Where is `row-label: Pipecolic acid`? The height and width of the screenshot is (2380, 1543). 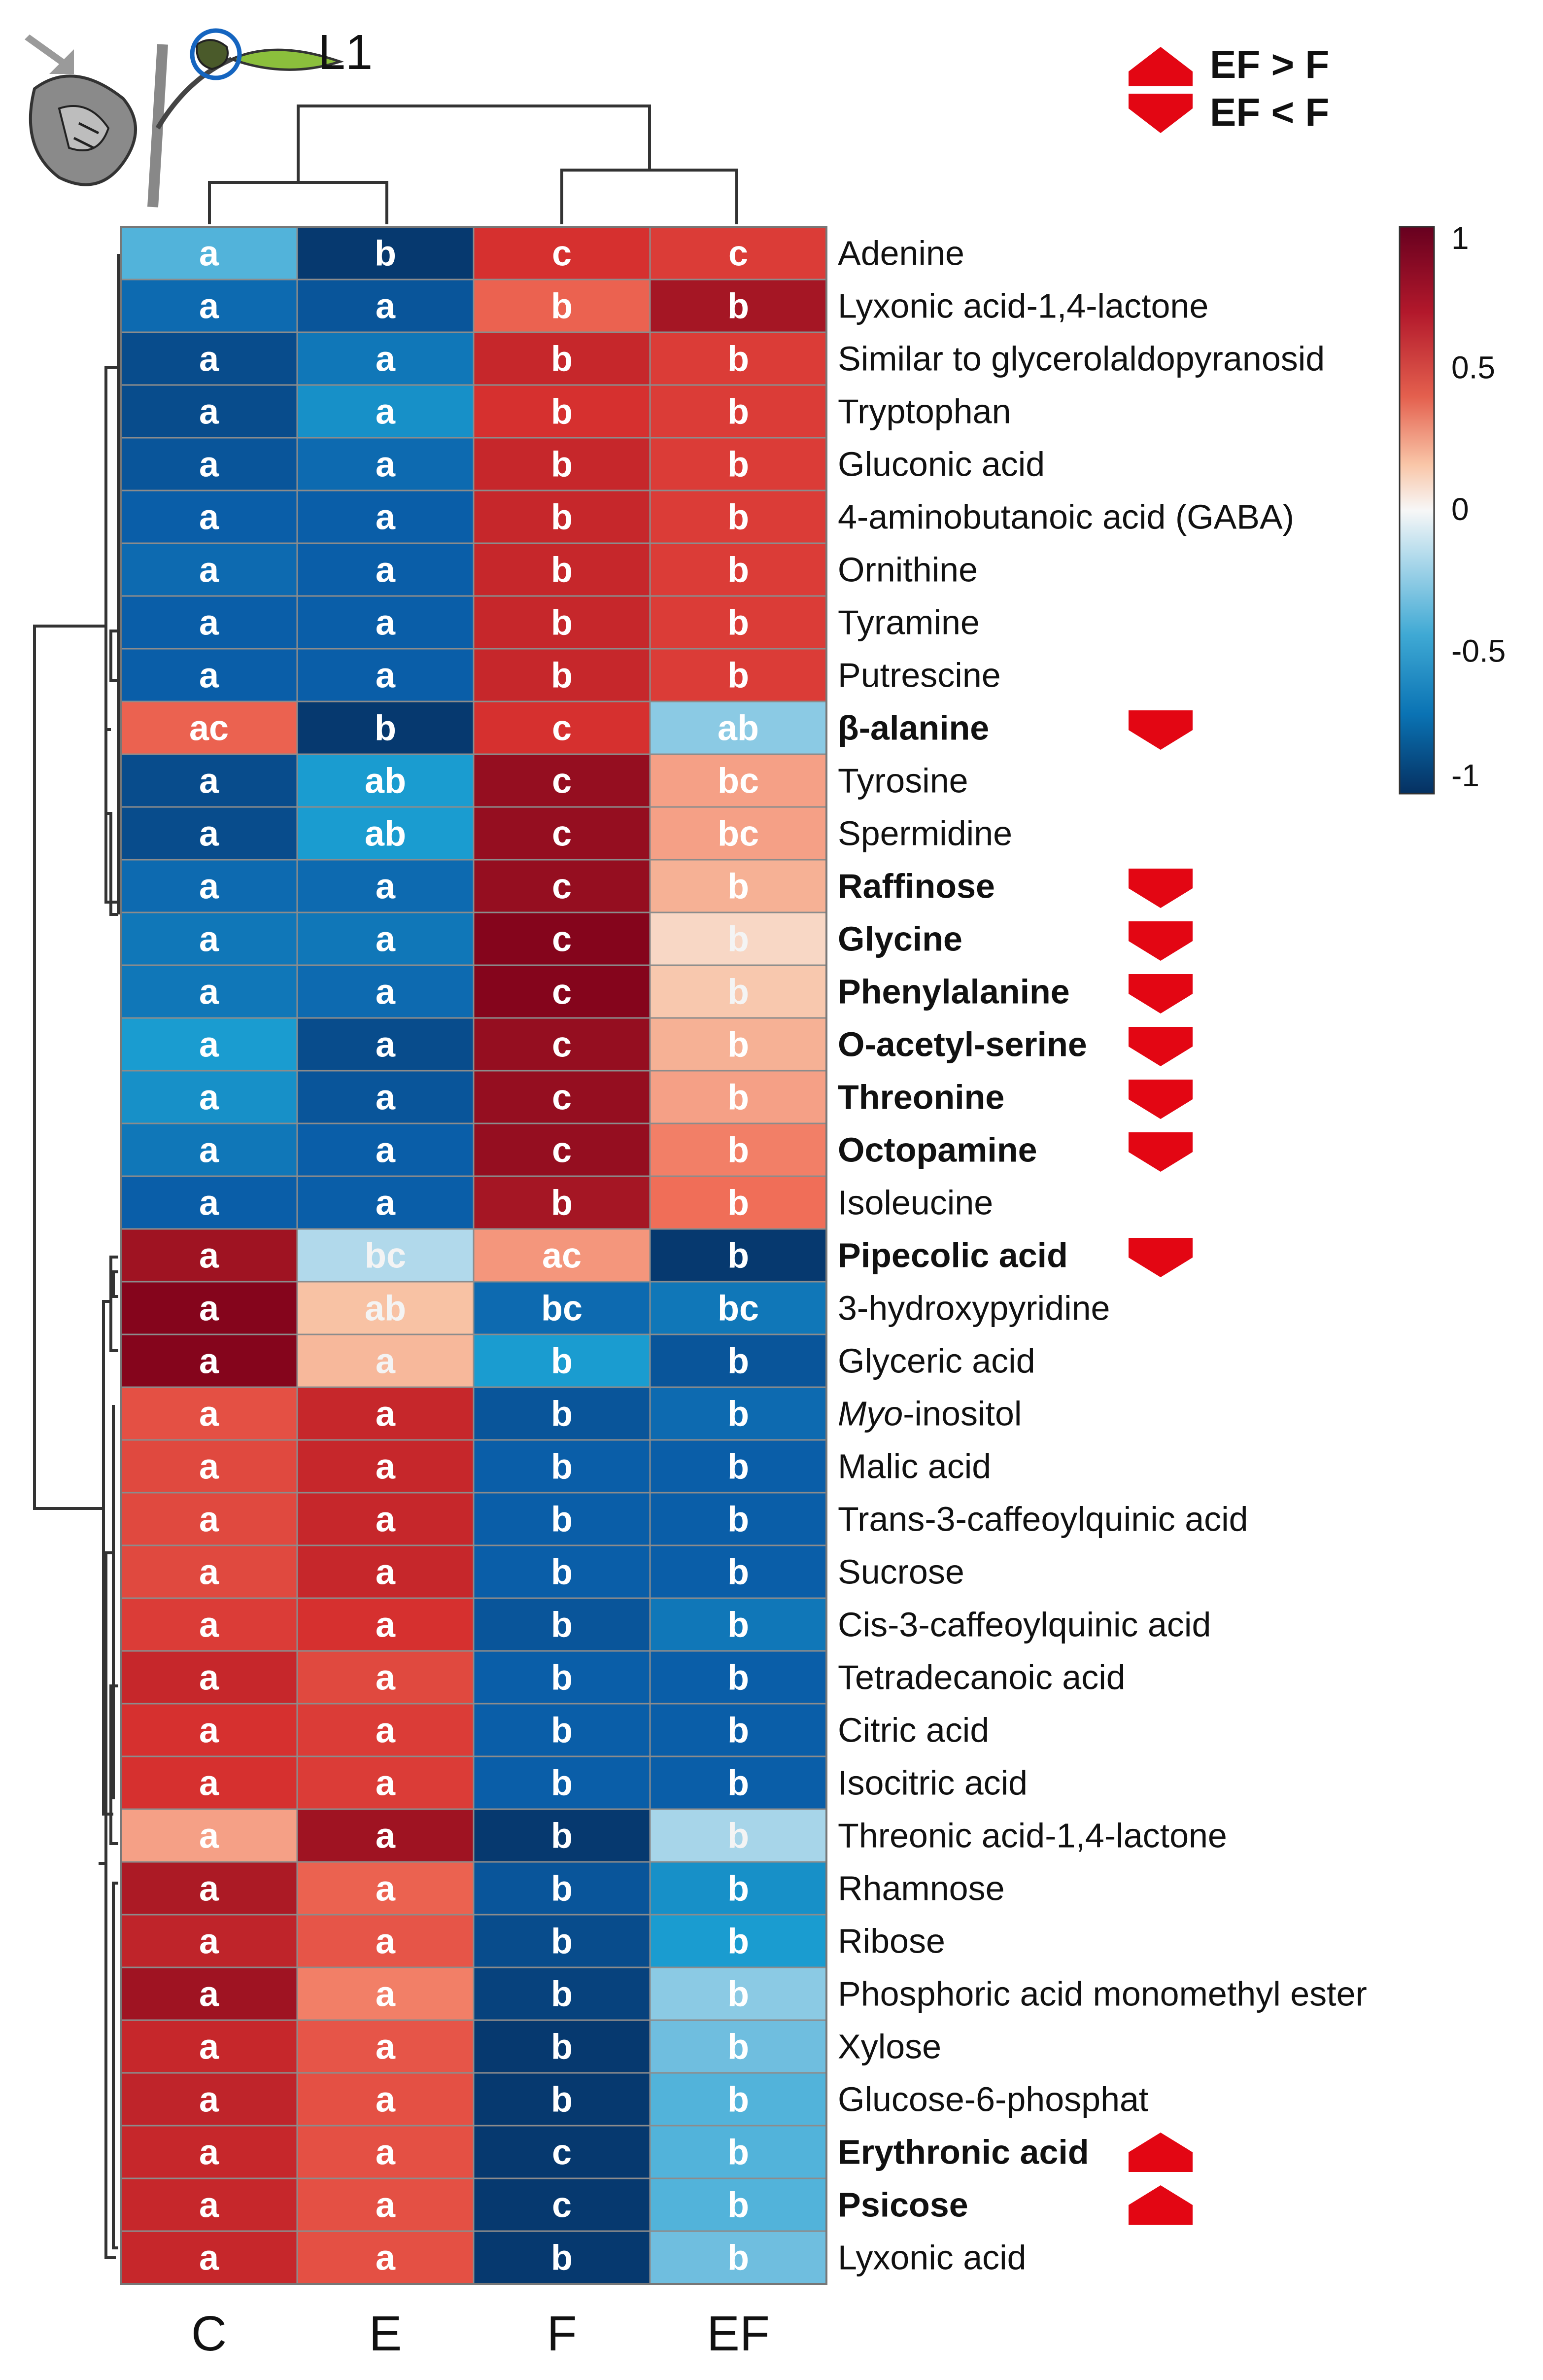 row-label: Pipecolic acid is located at coordinates (953, 1255).